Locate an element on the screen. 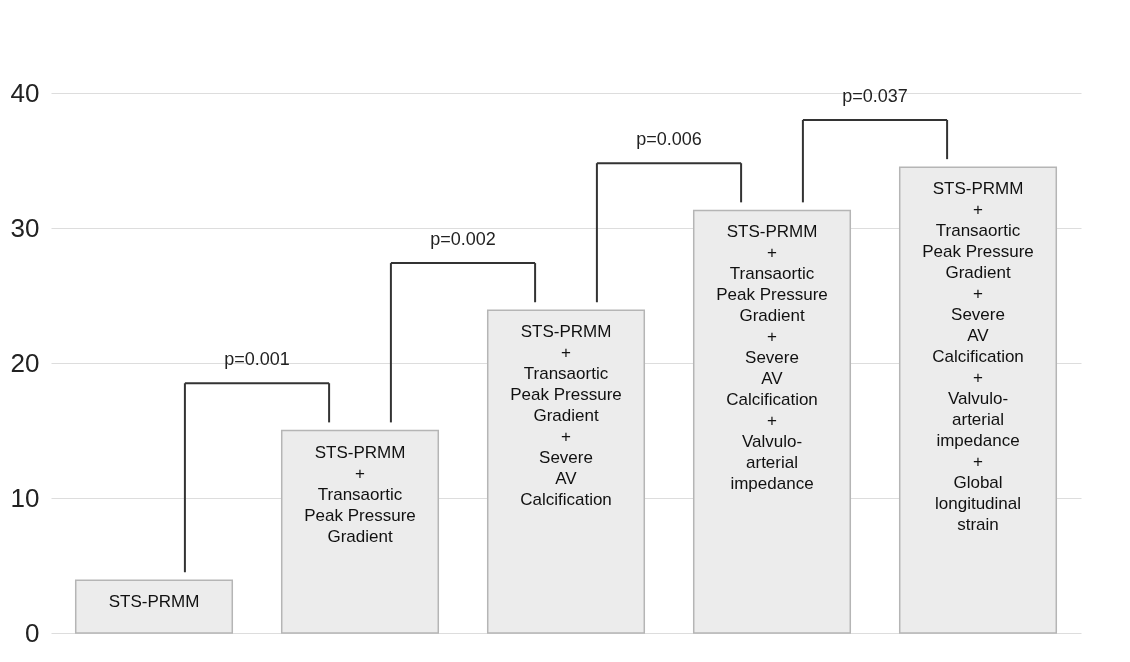  annotation: p=0.037 is located at coordinates (875, 96).